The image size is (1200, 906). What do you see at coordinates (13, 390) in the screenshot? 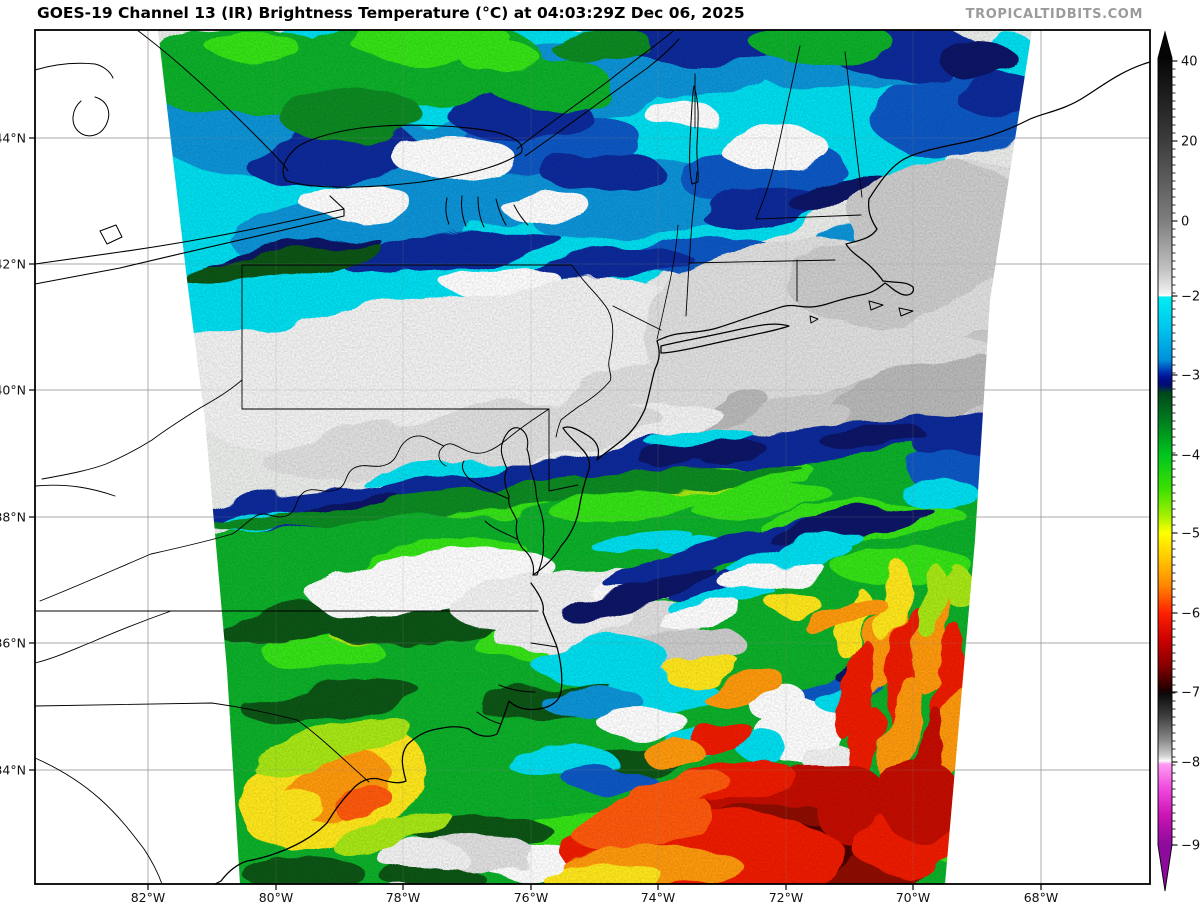
I see `lat-tick-label: 40°N` at bounding box center [13, 390].